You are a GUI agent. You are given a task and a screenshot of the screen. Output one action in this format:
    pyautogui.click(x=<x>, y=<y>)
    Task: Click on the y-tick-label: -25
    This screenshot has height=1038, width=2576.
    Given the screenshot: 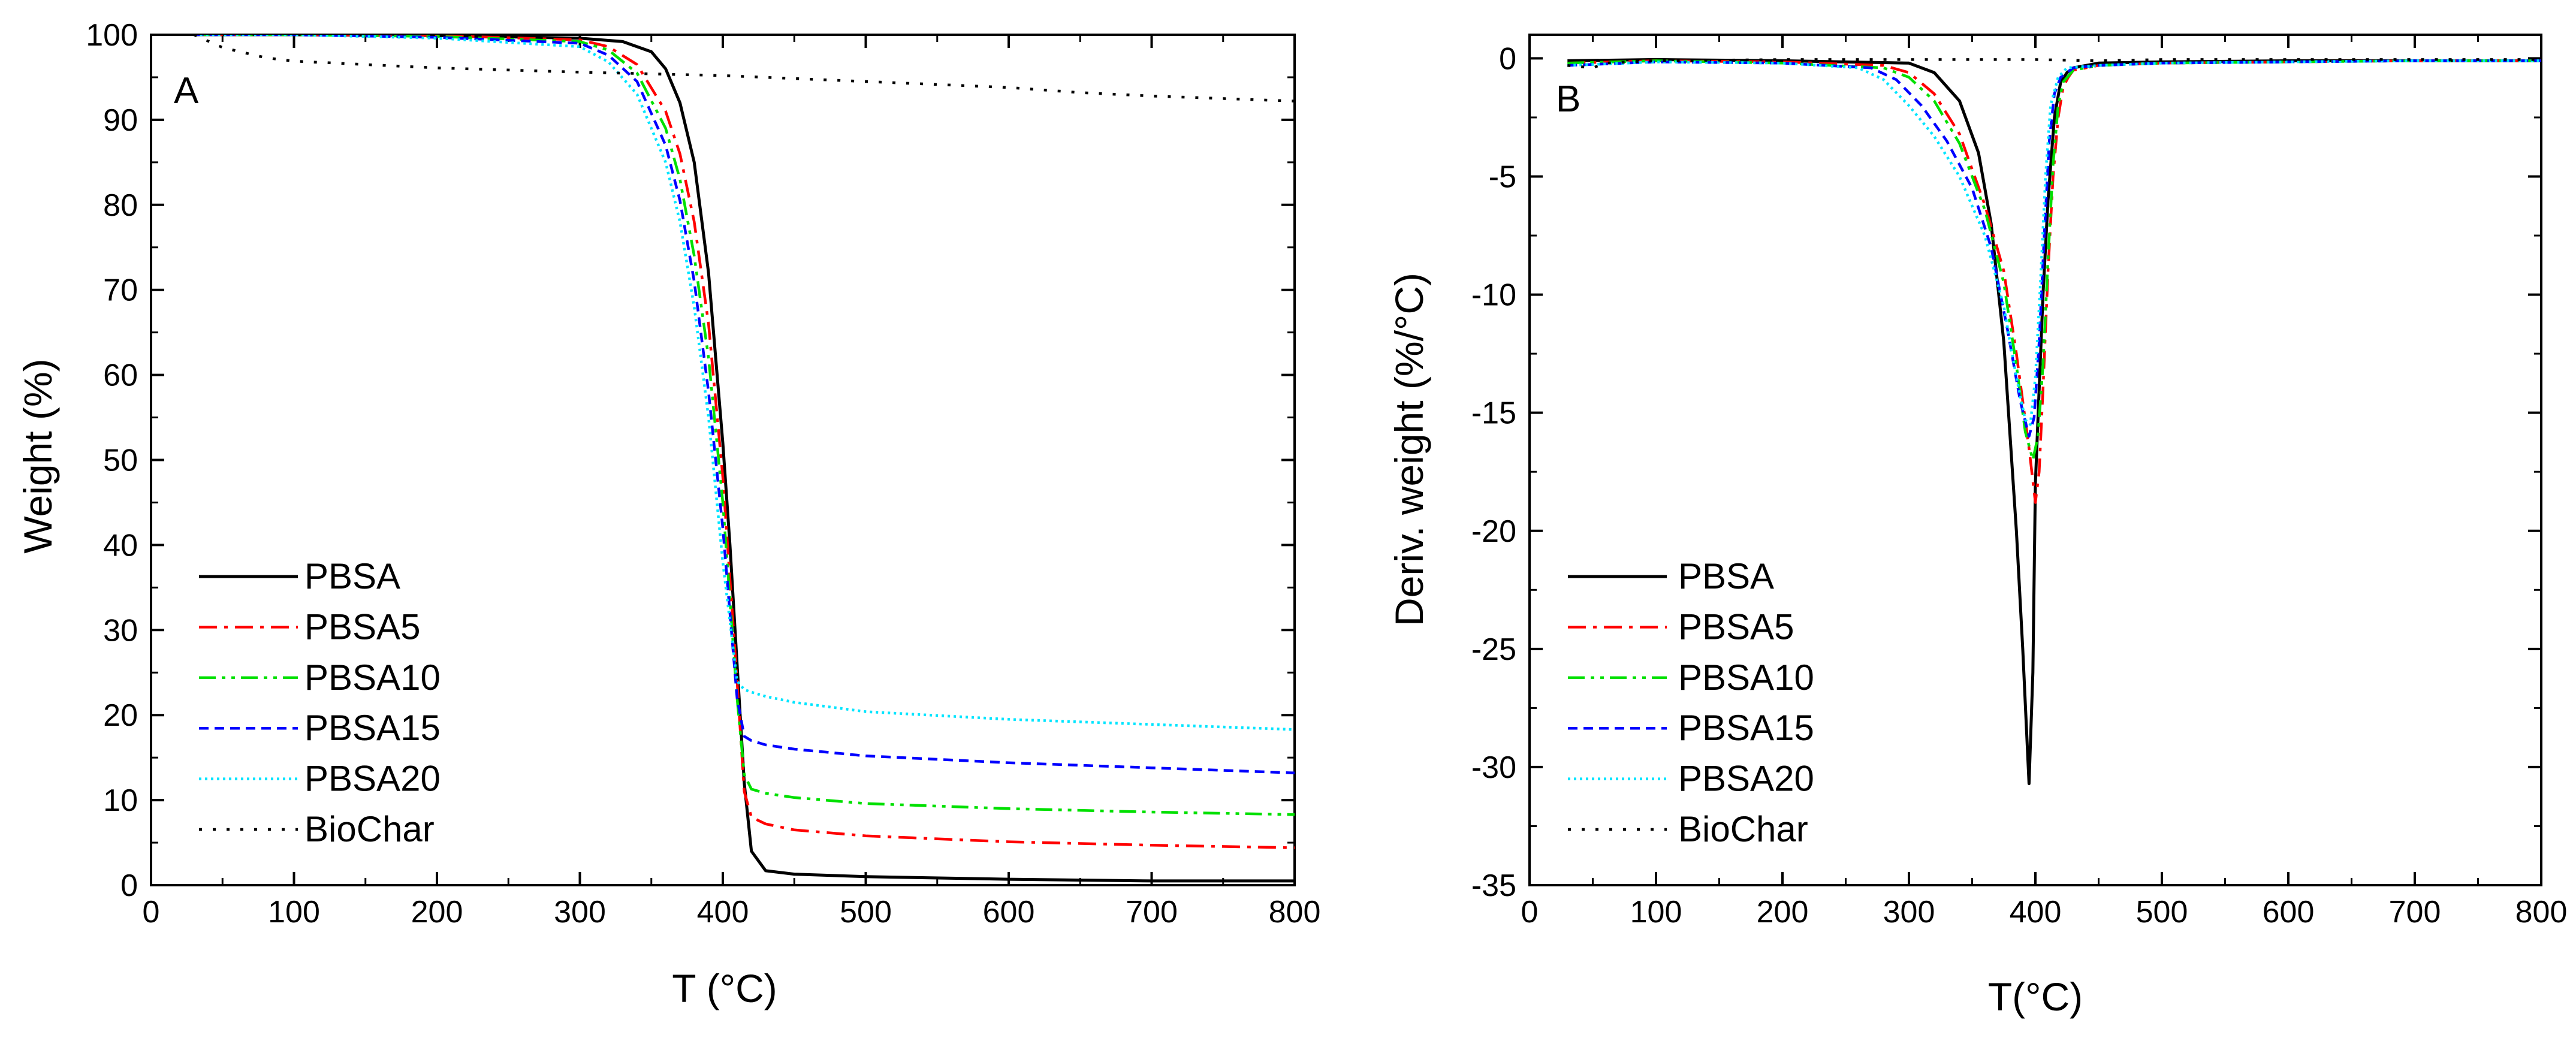 What is the action you would take?
    pyautogui.click(x=1493, y=649)
    